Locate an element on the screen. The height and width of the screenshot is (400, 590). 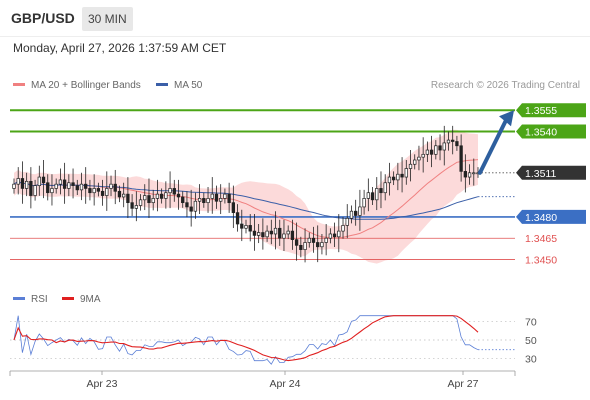
rsi-tick-50: 50 is located at coordinates (531, 341).